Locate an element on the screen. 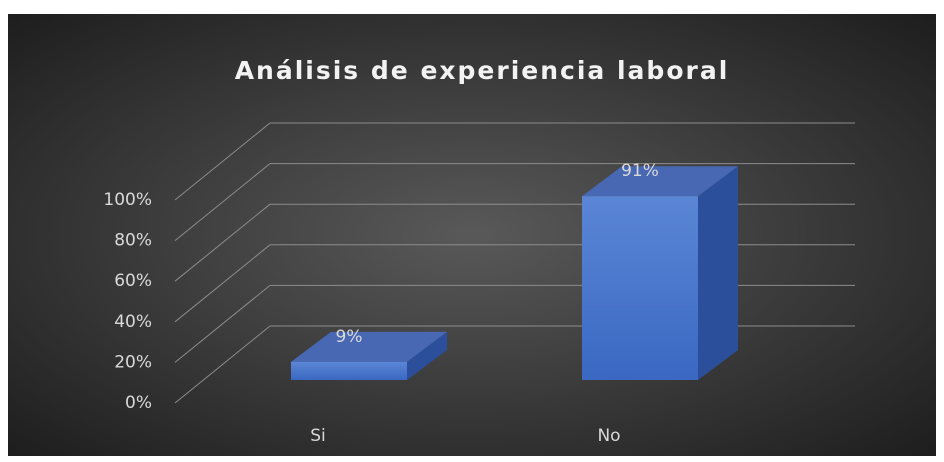 This screenshot has width=944, height=462. x-tick-label: Si is located at coordinates (318, 436).